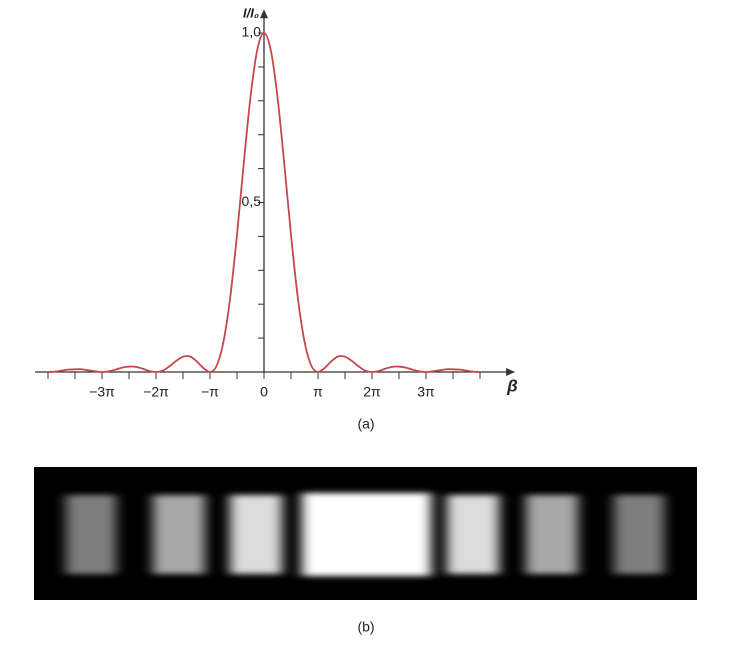 The width and height of the screenshot is (732, 652). Describe the element at coordinates (264, 14) in the screenshot. I see `y-axis-arrow` at that location.